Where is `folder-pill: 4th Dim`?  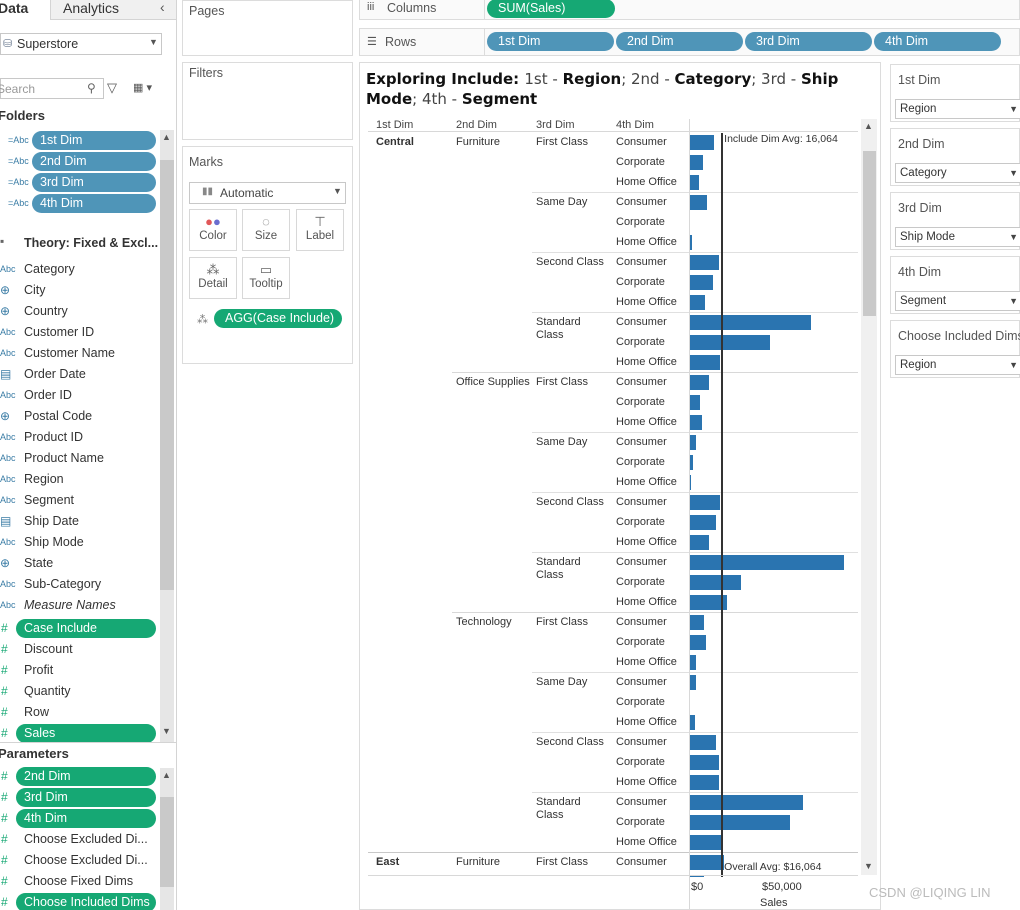 folder-pill: 4th Dim is located at coordinates (94, 203).